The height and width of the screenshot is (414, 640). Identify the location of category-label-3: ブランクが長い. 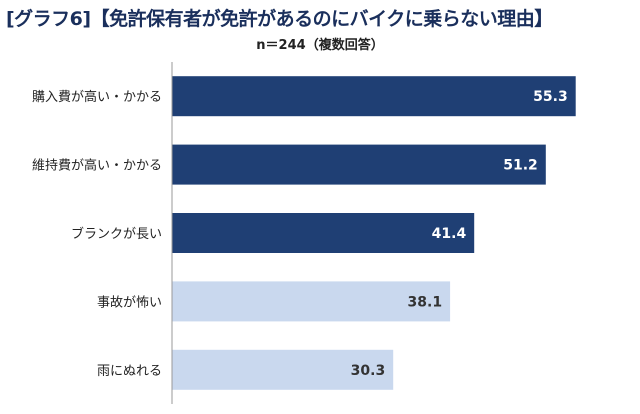
(116, 234).